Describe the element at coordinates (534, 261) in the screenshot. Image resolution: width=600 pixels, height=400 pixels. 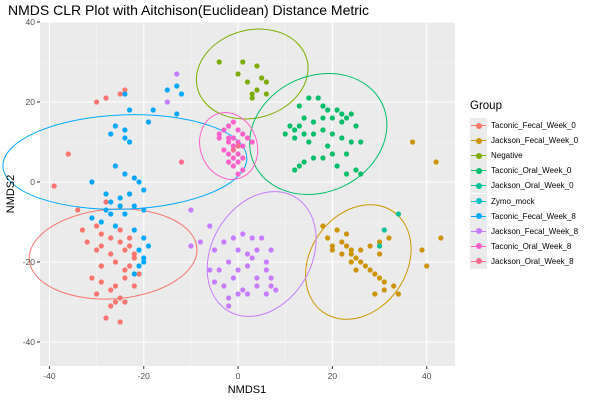
I see `legend-item: Jackson_Oral_Week_8` at that location.